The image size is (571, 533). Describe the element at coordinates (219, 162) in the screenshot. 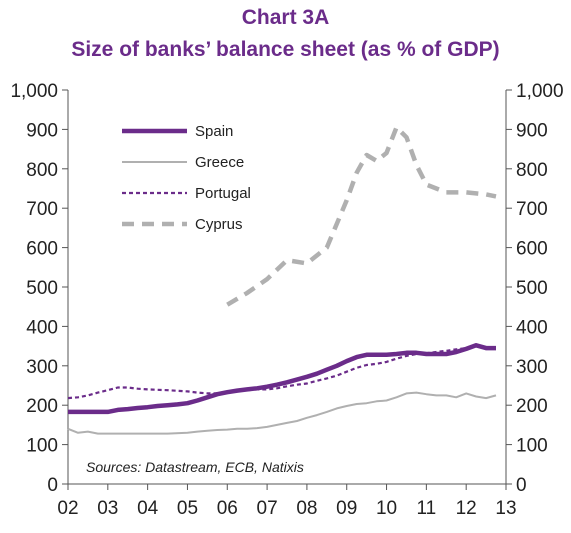

I see `legend-label-greece: Greece` at that location.